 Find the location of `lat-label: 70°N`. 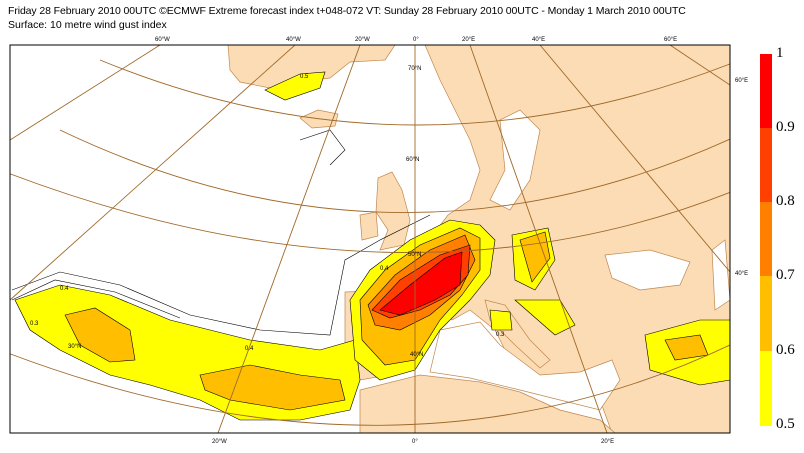

lat-label: 70°N is located at coordinates (414, 69).